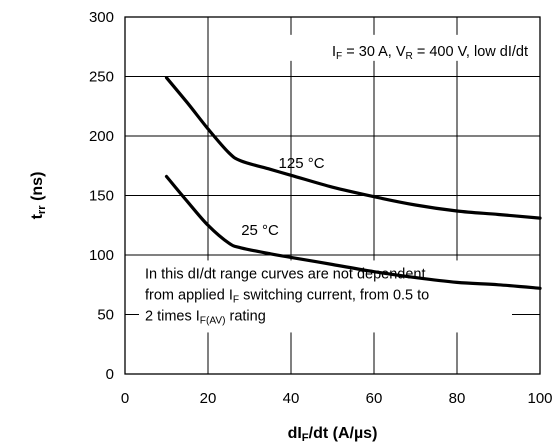  I want to click on x-tick-label-0: 0, so click(125, 398).